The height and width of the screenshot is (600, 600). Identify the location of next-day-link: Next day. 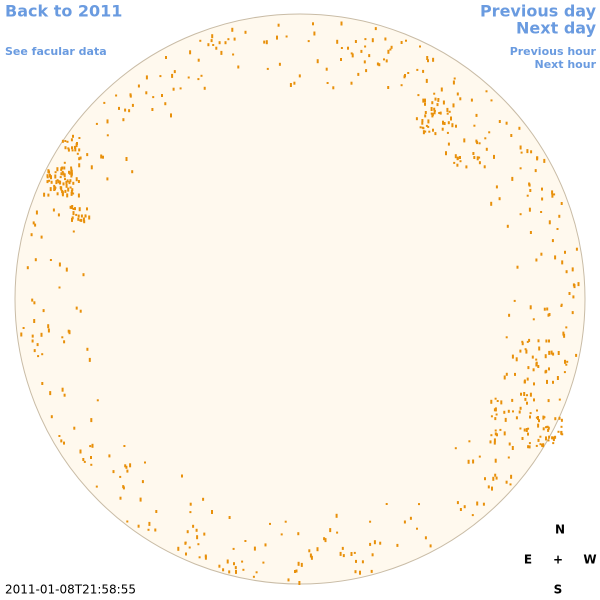
(556, 28).